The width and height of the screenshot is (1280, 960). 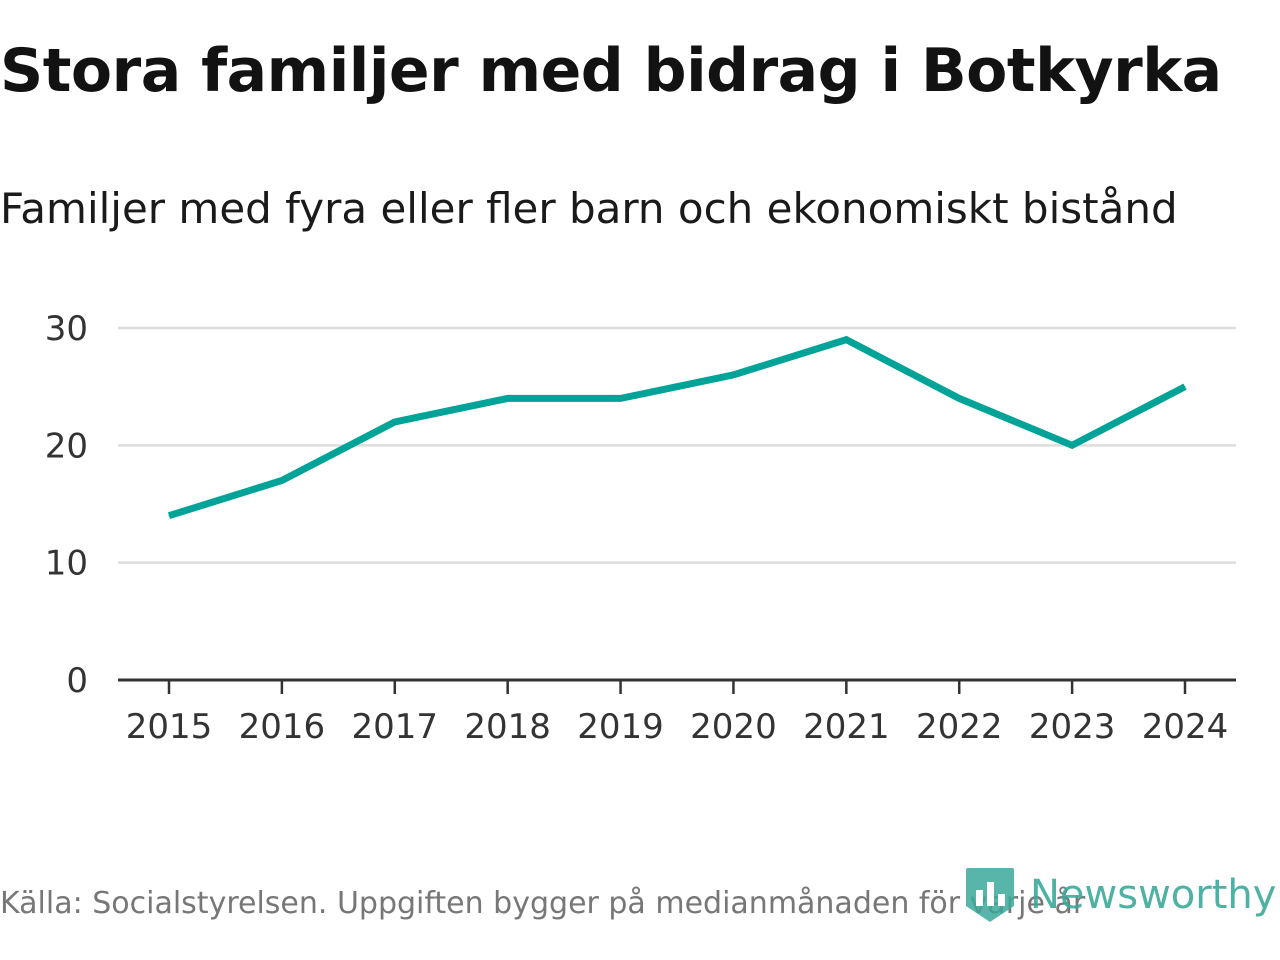 I want to click on y-tick-label-20: 20, so click(x=66, y=446).